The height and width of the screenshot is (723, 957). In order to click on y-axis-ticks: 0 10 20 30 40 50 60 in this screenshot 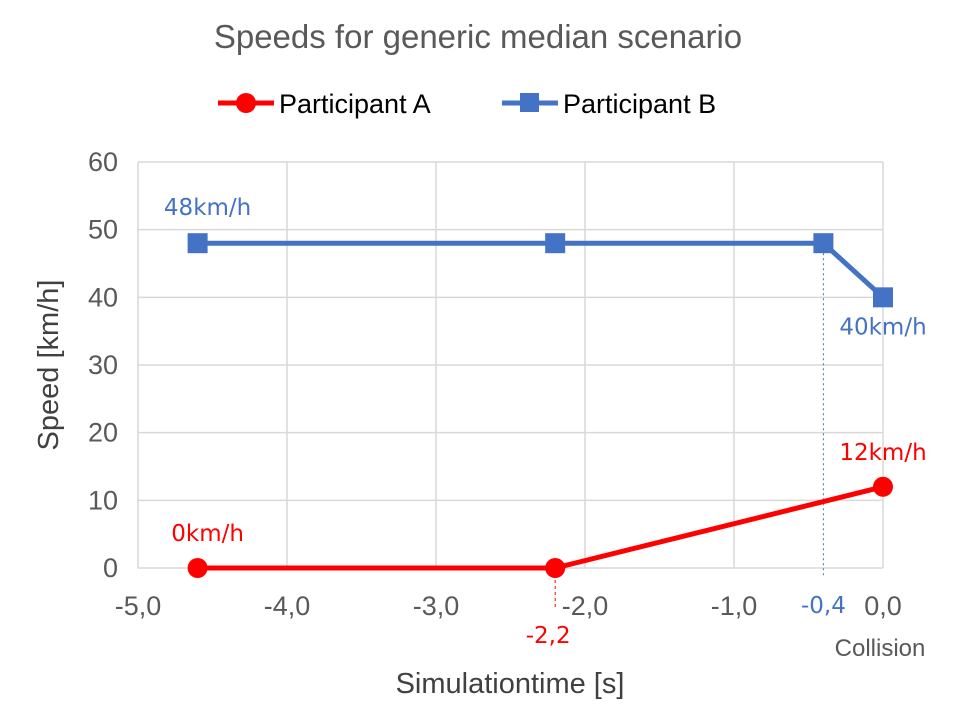, I will do `click(103, 365)`.